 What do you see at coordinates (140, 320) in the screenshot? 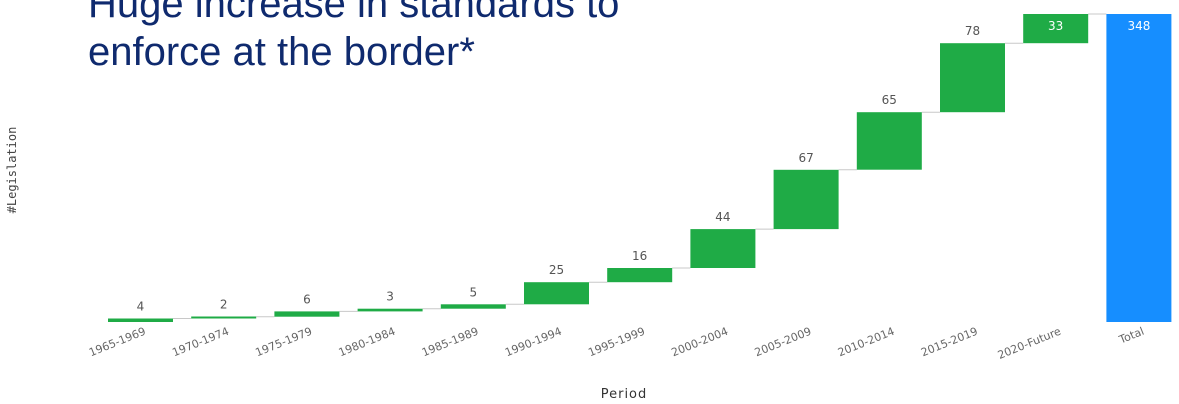
I see `bar-1965-1969` at bounding box center [140, 320].